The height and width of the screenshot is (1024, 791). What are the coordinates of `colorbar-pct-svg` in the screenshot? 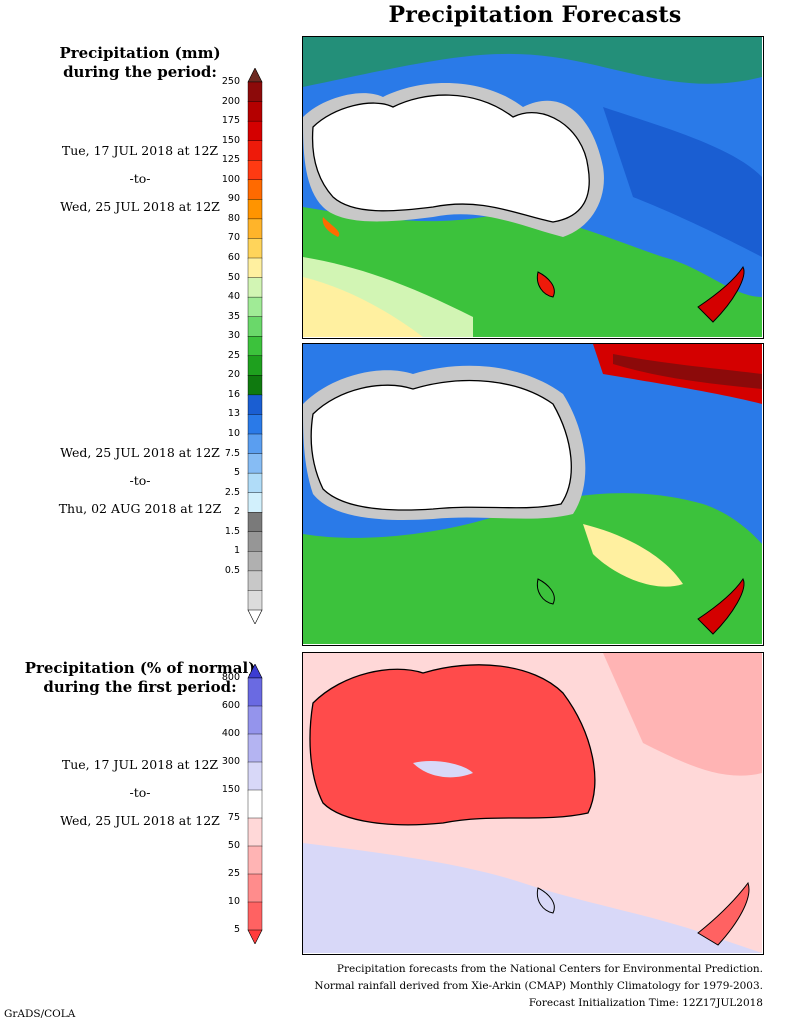 It's located at (255, 804).